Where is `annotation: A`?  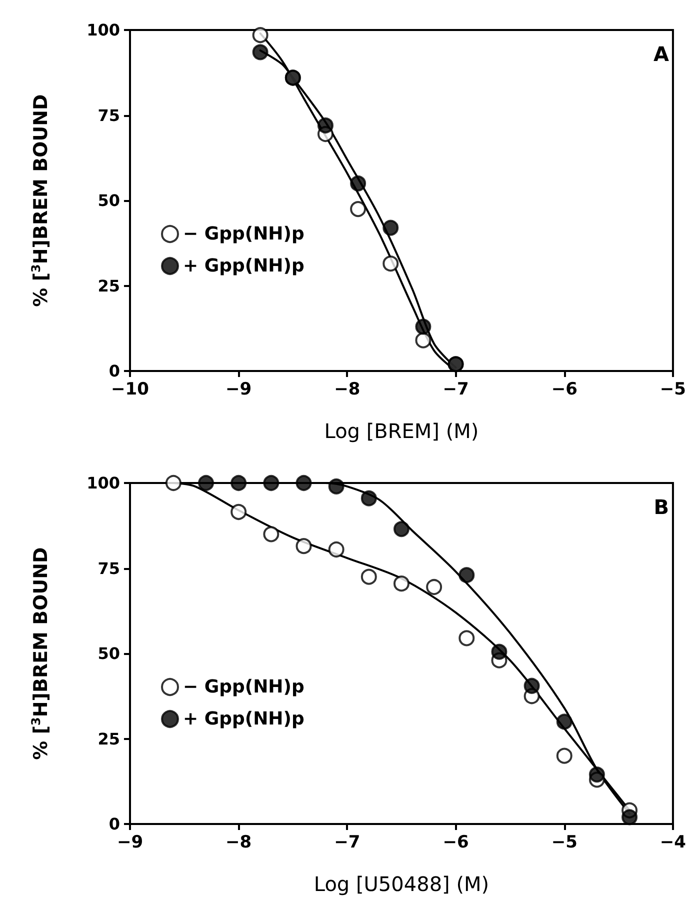
annotation: A is located at coordinates (662, 54).